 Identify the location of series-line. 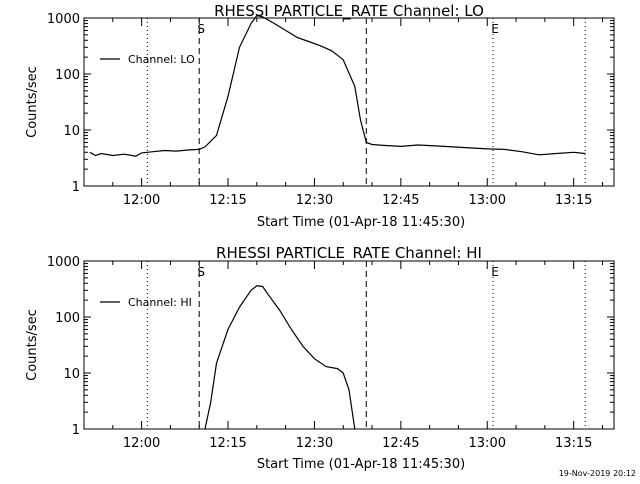
(280, 357).